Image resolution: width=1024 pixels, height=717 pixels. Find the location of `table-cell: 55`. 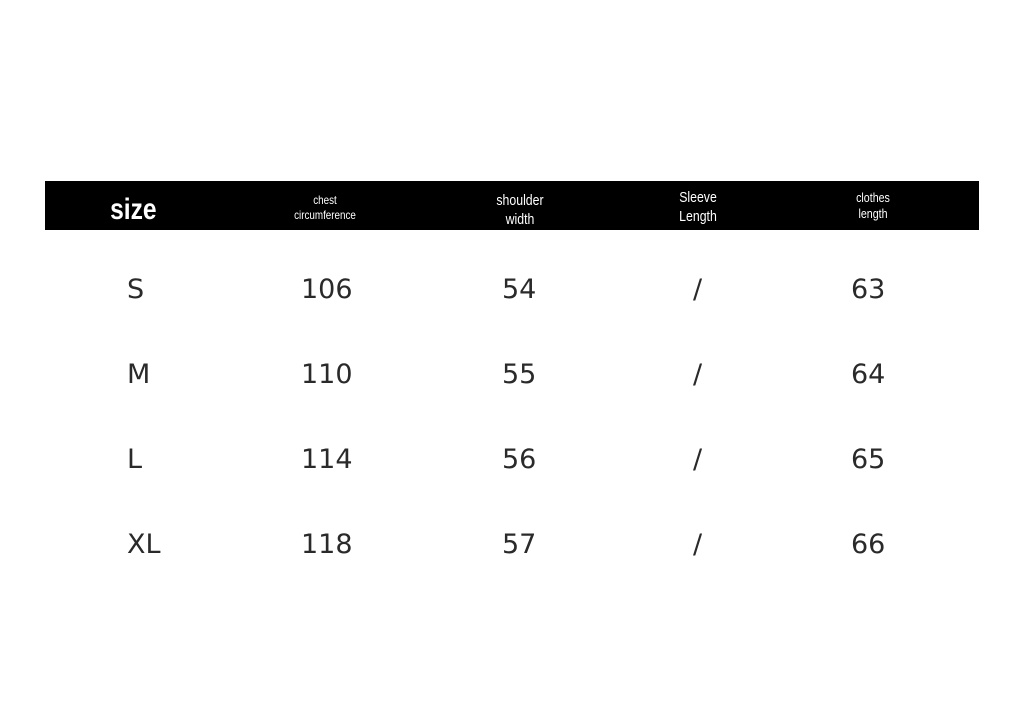

table-cell: 55 is located at coordinates (519, 374).